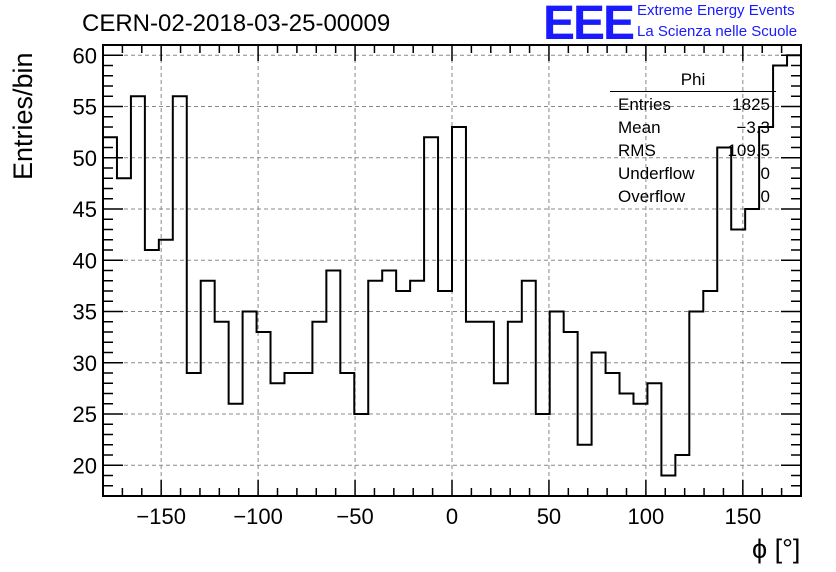 The image size is (836, 572). What do you see at coordinates (23, 116) in the screenshot?
I see `y-axis-label: Entries/bin` at bounding box center [23, 116].